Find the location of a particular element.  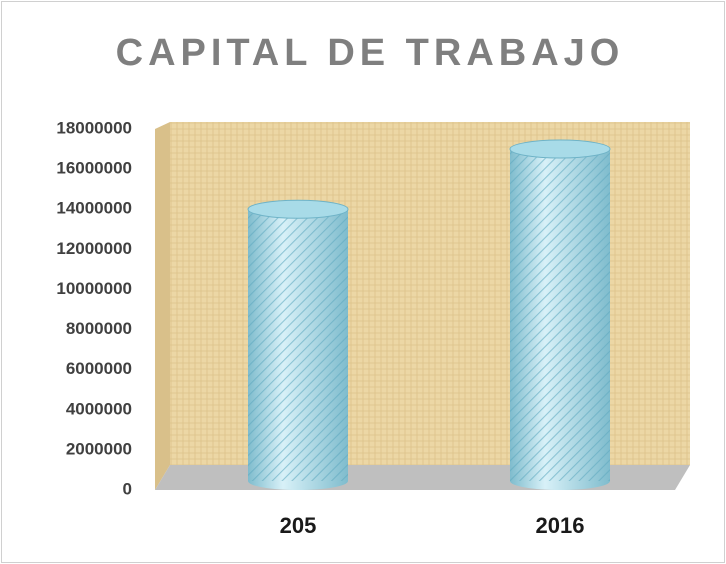

y-tick-label: 6000000 is located at coordinates (99, 368).